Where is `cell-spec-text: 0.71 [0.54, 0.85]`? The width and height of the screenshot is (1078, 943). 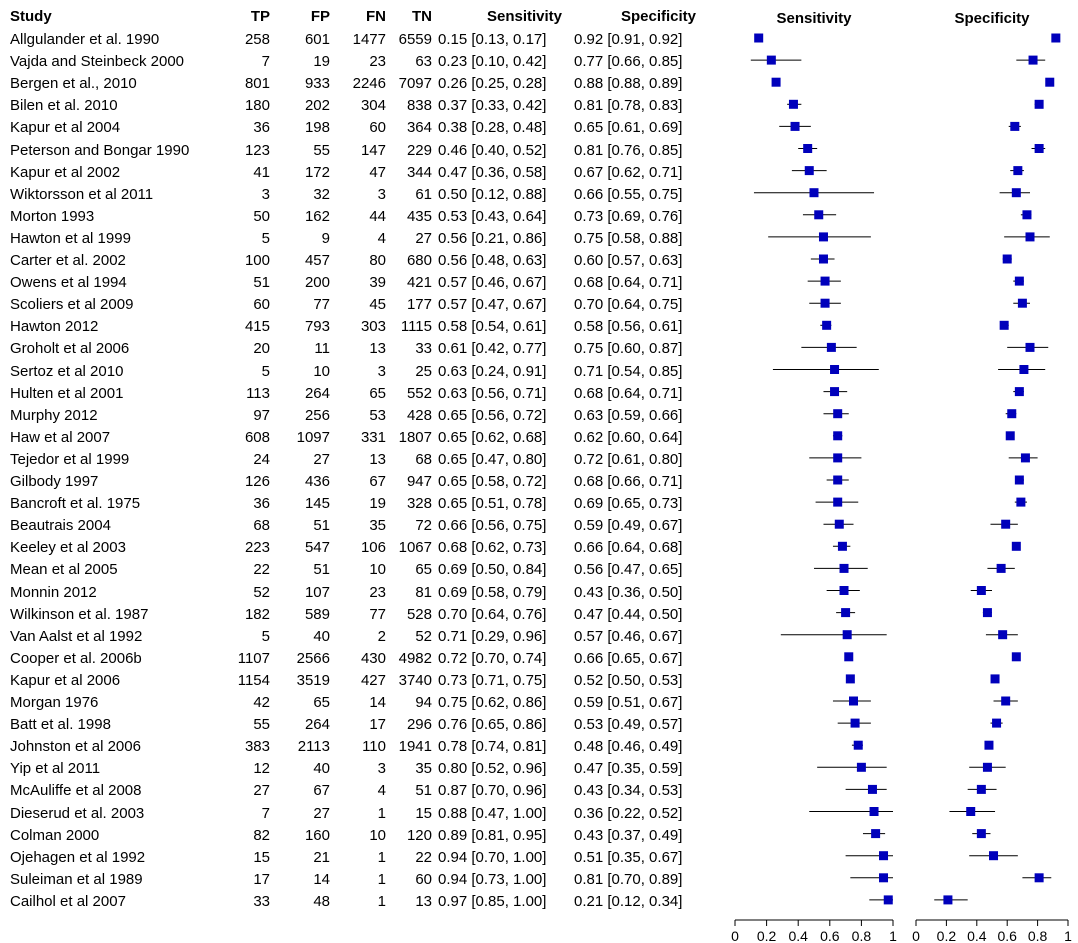
cell-spec-text: 0.71 [0.54, 0.85] is located at coordinates (628, 371).